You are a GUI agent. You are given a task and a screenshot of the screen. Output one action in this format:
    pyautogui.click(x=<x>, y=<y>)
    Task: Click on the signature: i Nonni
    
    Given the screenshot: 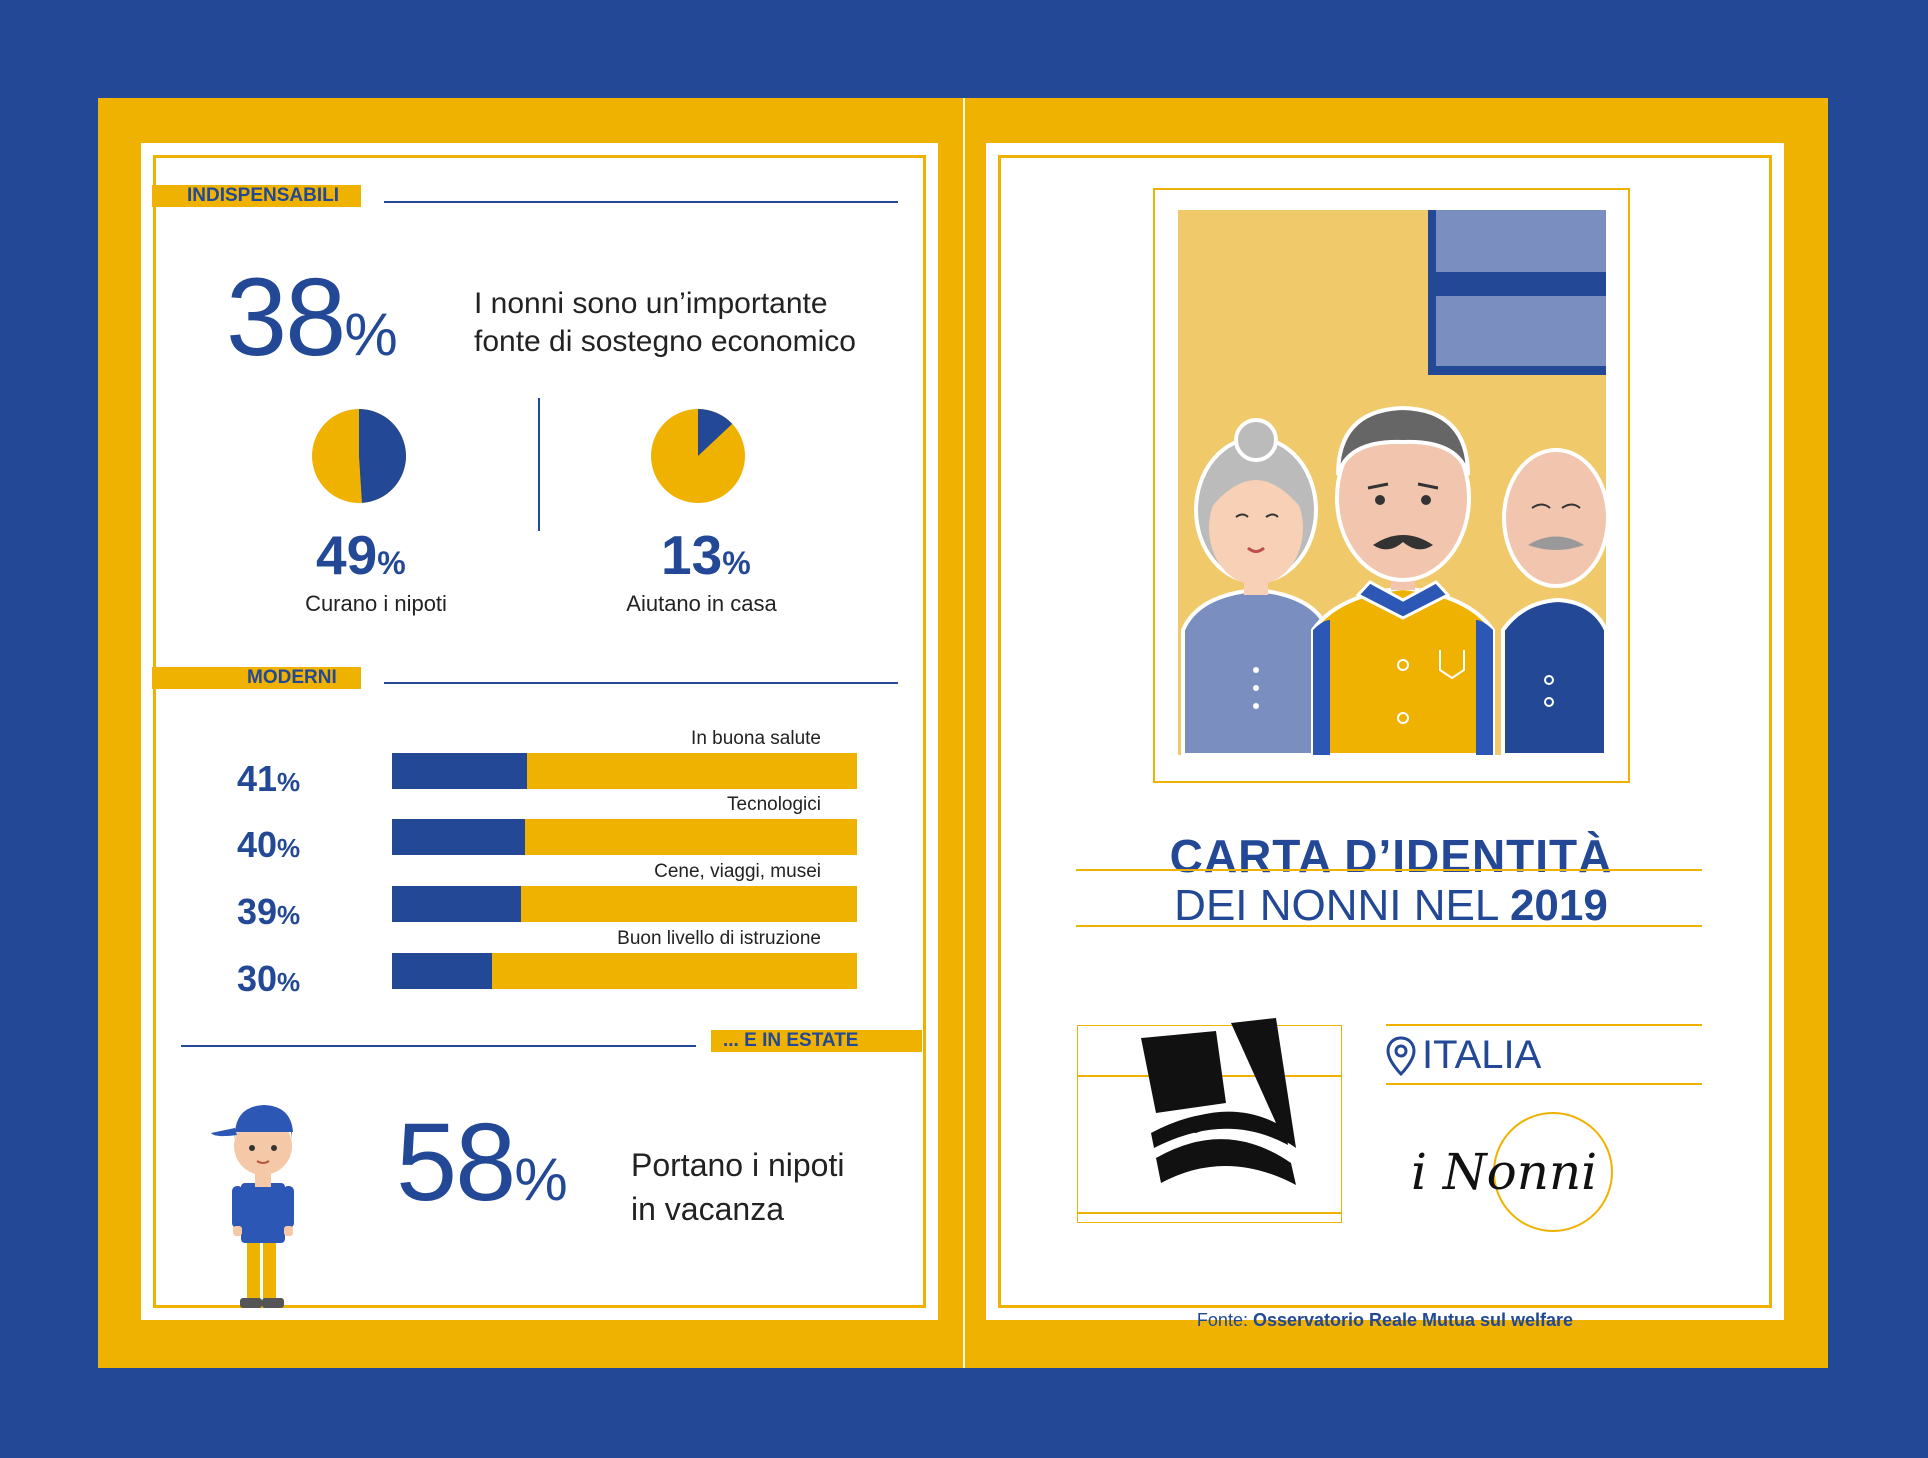 What is the action you would take?
    pyautogui.click(x=1504, y=1172)
    